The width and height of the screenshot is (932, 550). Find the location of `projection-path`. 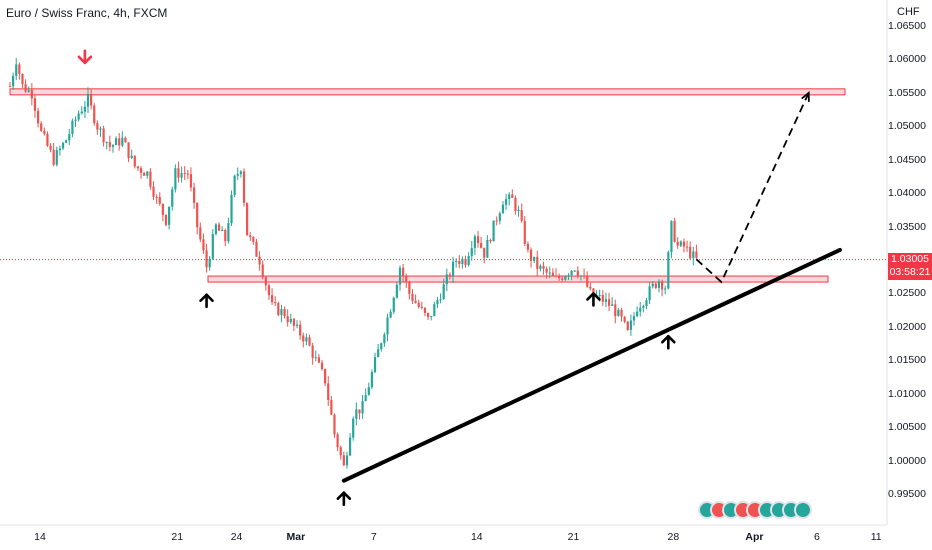

projection-path is located at coordinates (752, 188).